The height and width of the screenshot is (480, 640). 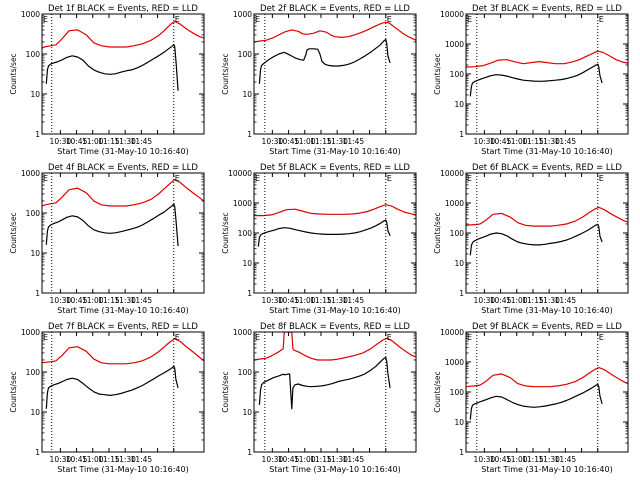 What do you see at coordinates (335, 327) in the screenshot?
I see `chart-title: Det 8f BLACK = Events, RED = LLD` at bounding box center [335, 327].